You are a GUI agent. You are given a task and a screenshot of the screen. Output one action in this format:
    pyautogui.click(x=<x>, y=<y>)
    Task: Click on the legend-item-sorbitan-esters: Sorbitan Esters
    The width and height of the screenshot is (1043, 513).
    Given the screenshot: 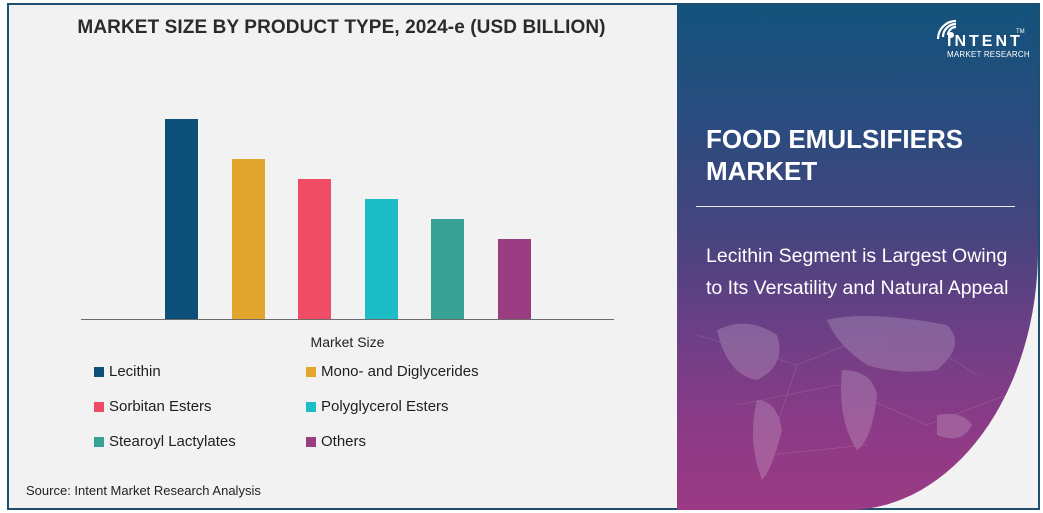 What is the action you would take?
    pyautogui.click(x=153, y=406)
    